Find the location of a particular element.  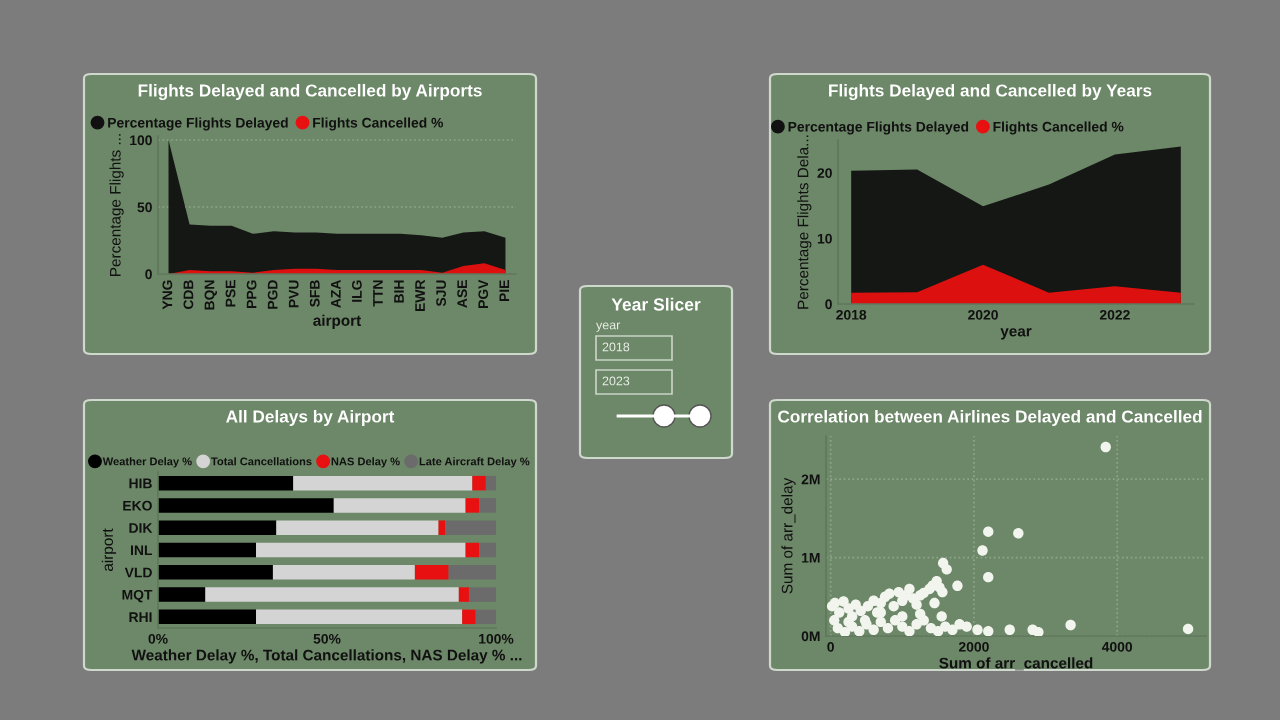

chart-title: Flights Delayed and Cancelled by Airports is located at coordinates (310, 92).